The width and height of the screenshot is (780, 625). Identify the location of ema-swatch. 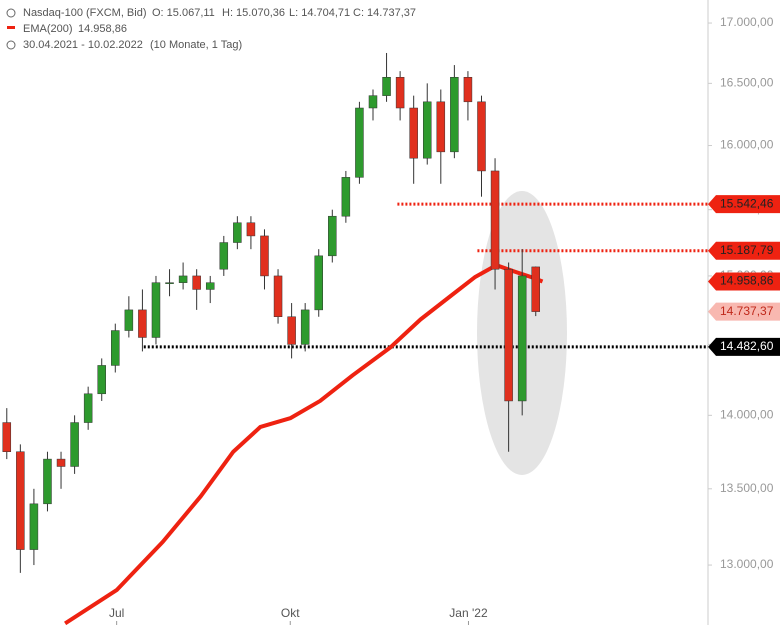
(11, 27).